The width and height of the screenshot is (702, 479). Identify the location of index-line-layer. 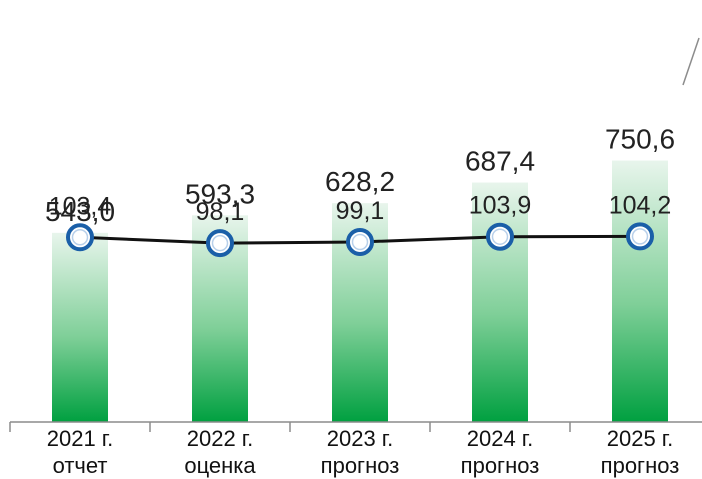
(360, 240).